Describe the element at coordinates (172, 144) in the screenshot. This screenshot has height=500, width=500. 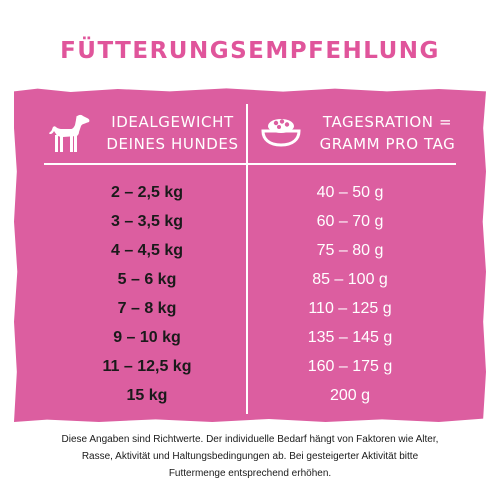
I see `header-left-line2: DEINES HUNDES` at that location.